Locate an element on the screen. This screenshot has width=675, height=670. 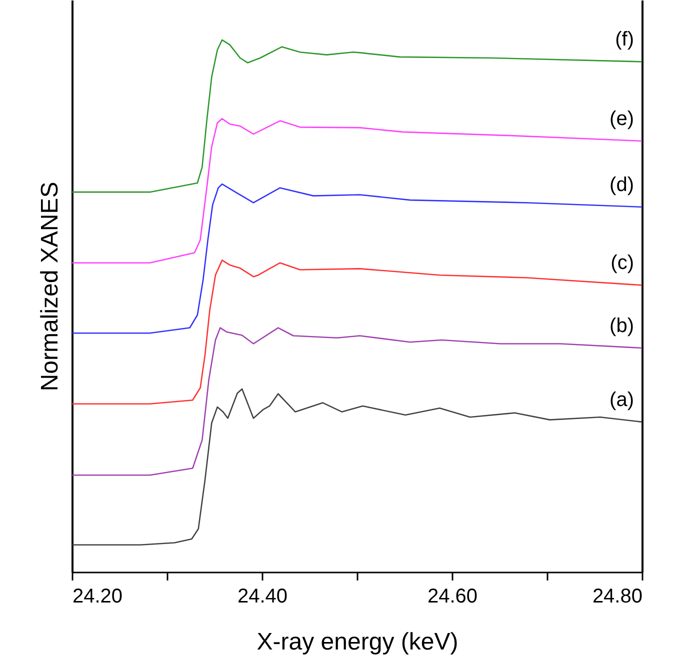
series-label: (e) is located at coordinates (622, 119).